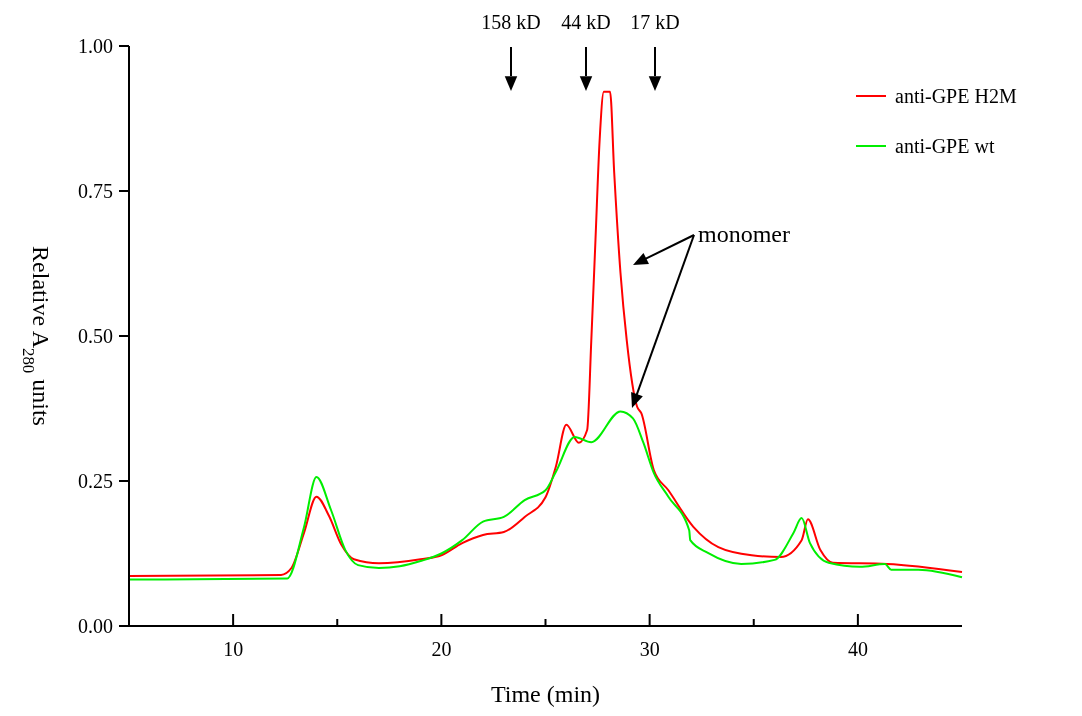  What do you see at coordinates (441, 649) in the screenshot?
I see `x-tick-label: 20` at bounding box center [441, 649].